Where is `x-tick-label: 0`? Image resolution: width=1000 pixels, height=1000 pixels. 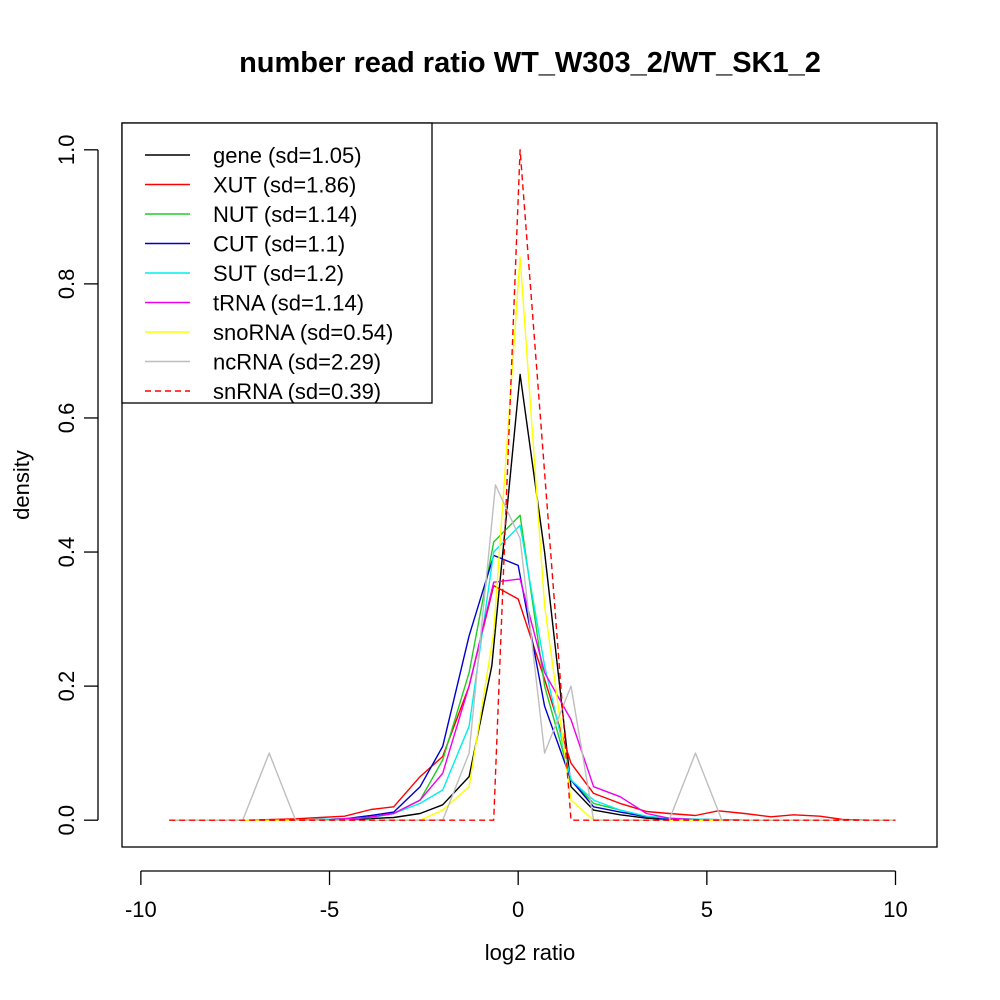
x-tick-label: 0 is located at coordinates (518, 909).